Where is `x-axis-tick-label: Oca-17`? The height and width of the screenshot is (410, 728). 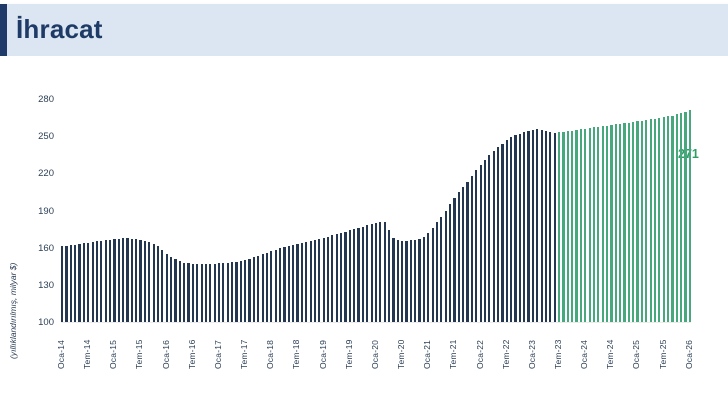 x-axis-tick-label: Oca-17 is located at coordinates (217, 354).